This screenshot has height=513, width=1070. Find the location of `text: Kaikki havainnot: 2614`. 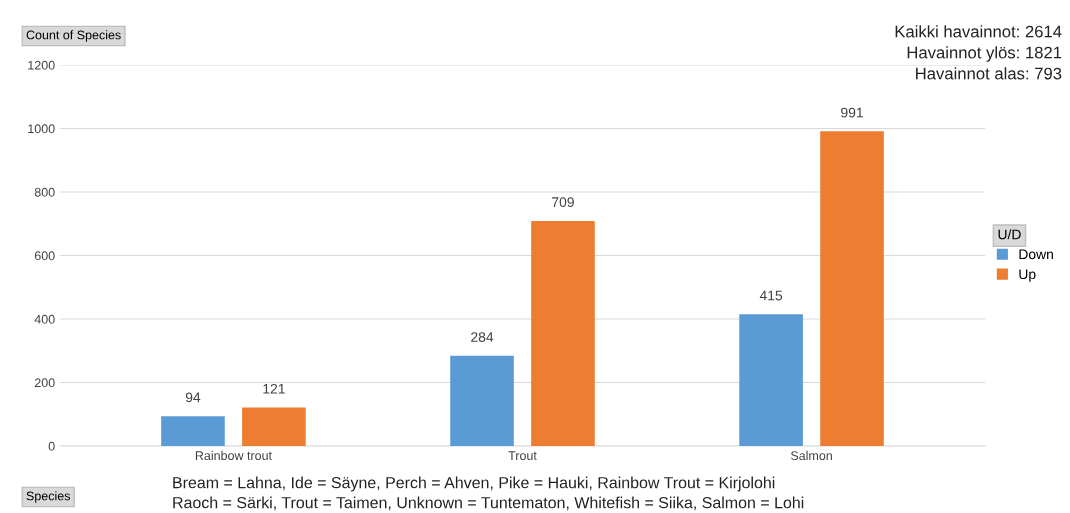

text: Kaikki havainnot: 2614 is located at coordinates (978, 31).